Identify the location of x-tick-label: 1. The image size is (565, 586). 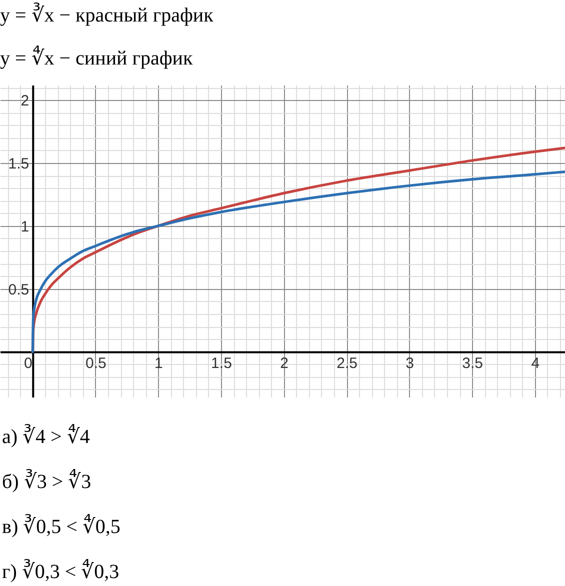
(158, 363).